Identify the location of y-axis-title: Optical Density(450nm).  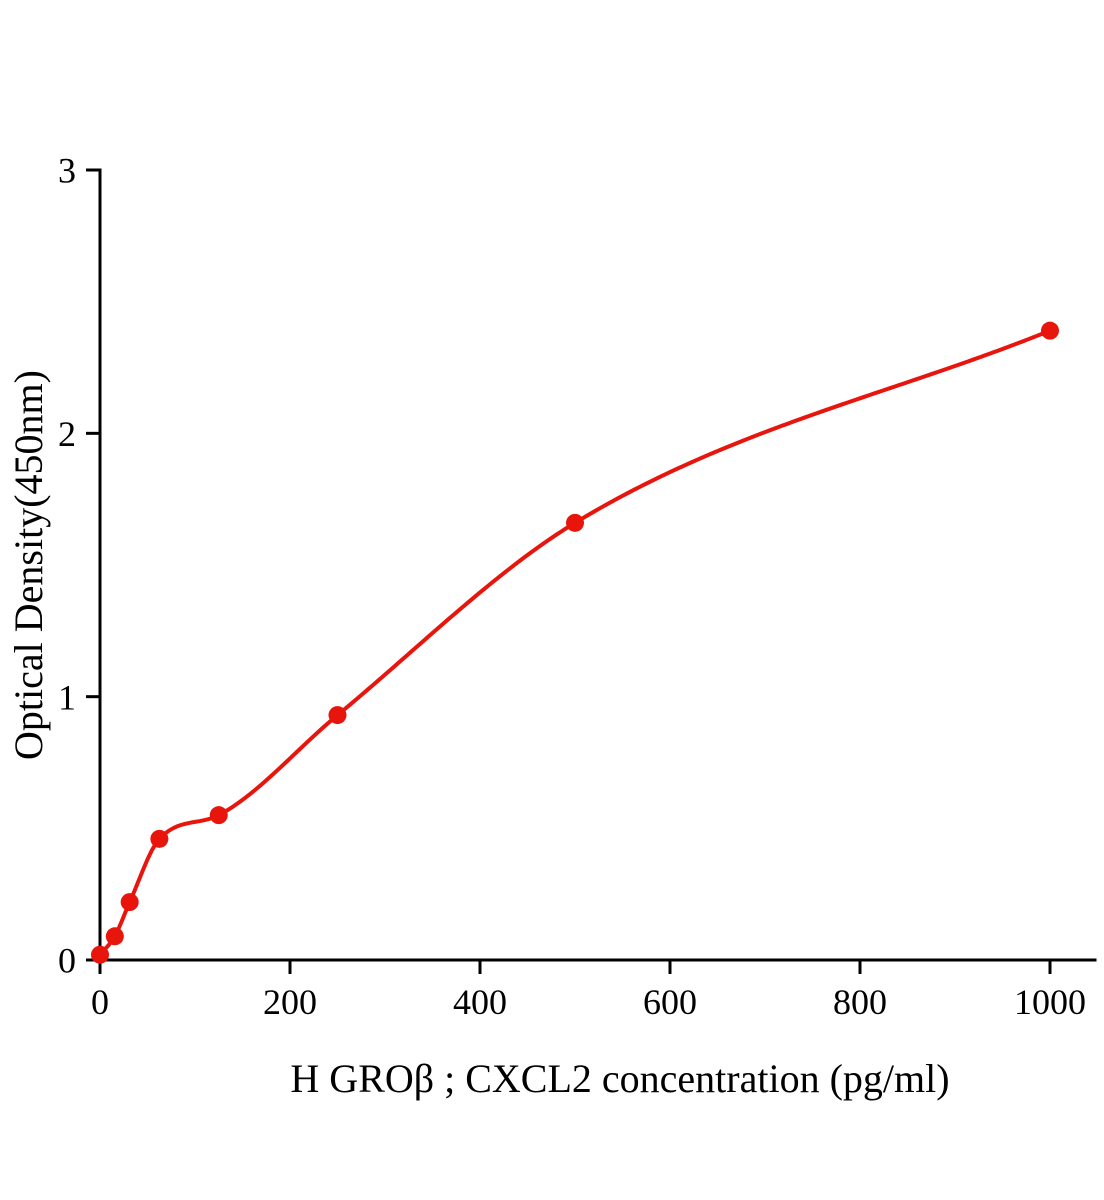
(28, 565).